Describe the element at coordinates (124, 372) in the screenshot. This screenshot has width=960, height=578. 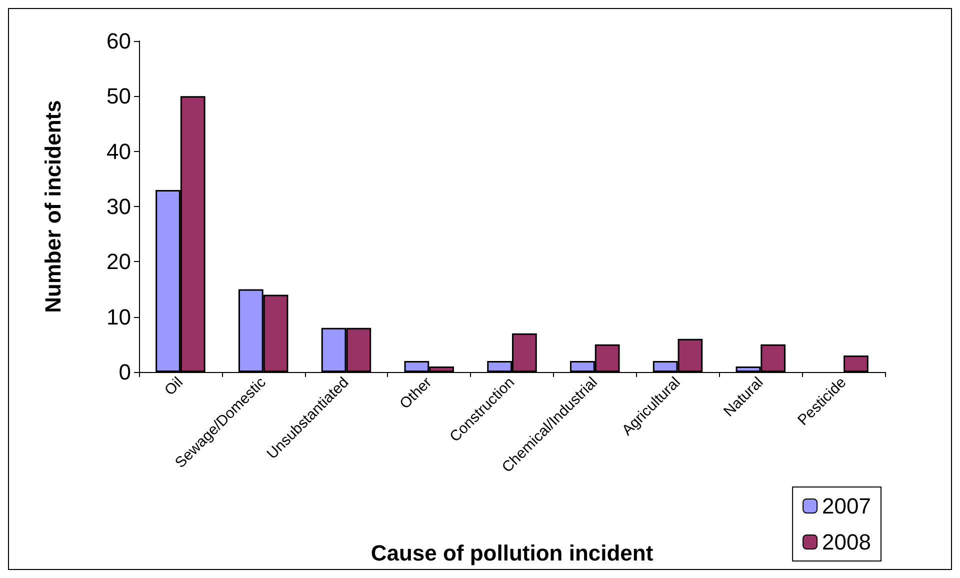
I see `y-tick-label: 0` at that location.